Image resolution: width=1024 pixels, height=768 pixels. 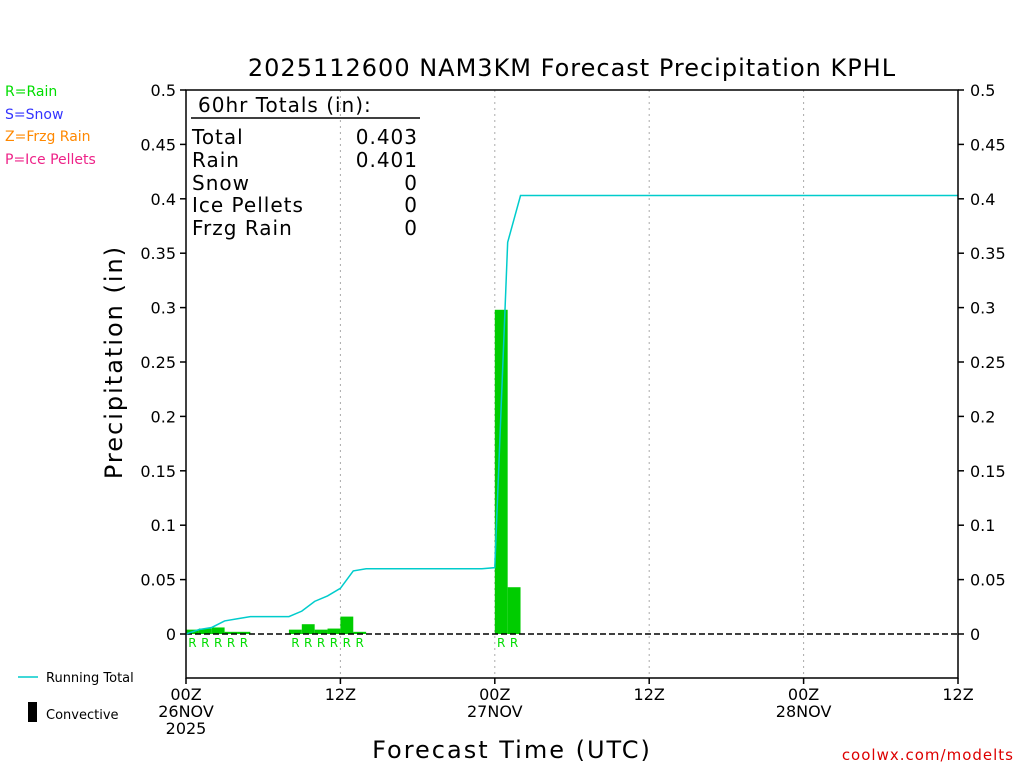 I want to click on y-tick-label-right: 0.4, so click(x=982, y=199).